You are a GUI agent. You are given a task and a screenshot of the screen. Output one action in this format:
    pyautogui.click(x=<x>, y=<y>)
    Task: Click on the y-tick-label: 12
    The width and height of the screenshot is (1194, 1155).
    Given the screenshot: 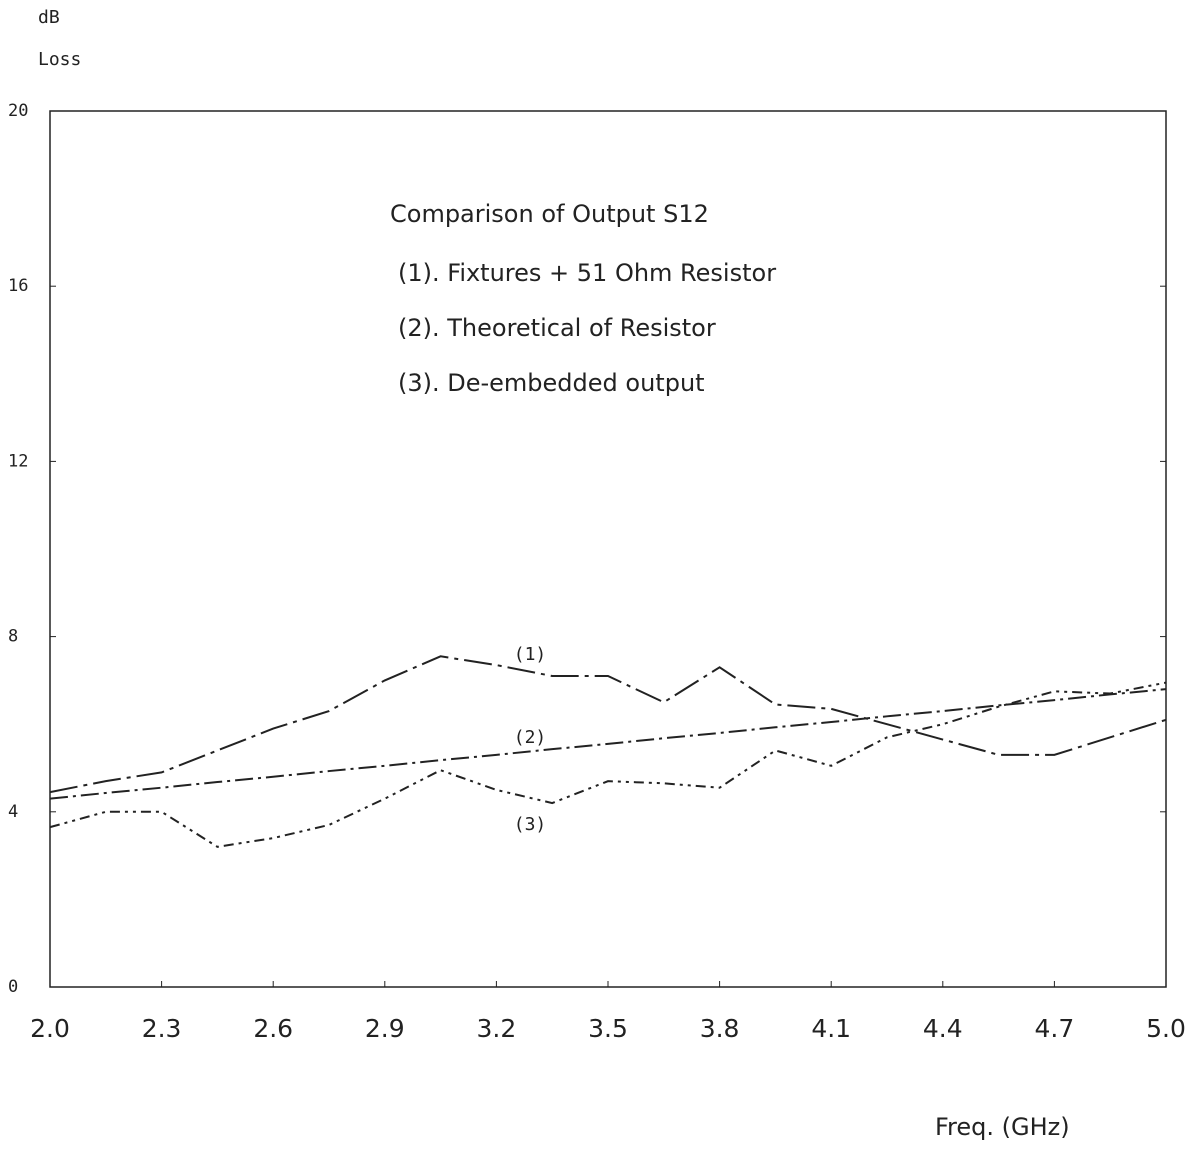 What is the action you would take?
    pyautogui.click(x=18, y=461)
    